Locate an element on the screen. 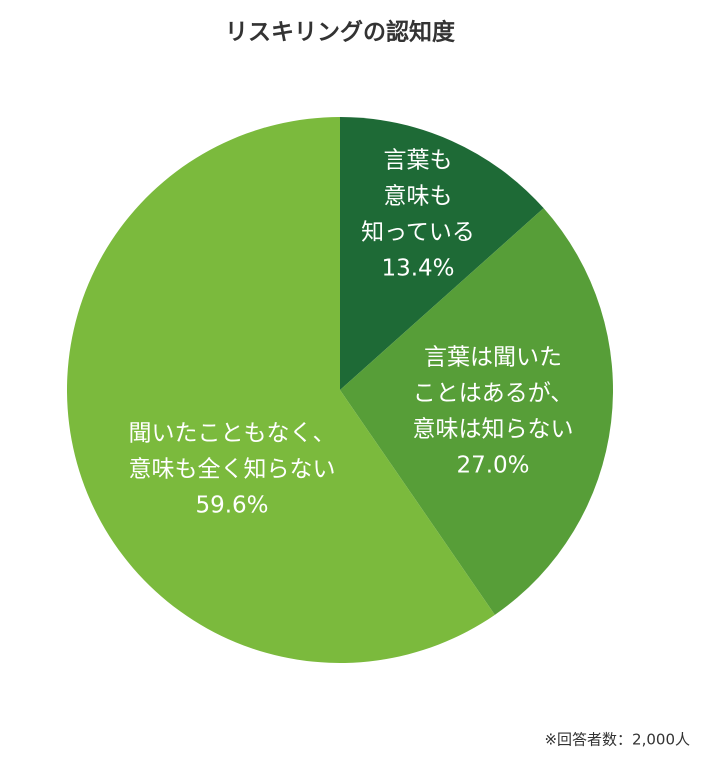 The width and height of the screenshot is (712, 761). slice-label: 意味も is located at coordinates (418, 197).